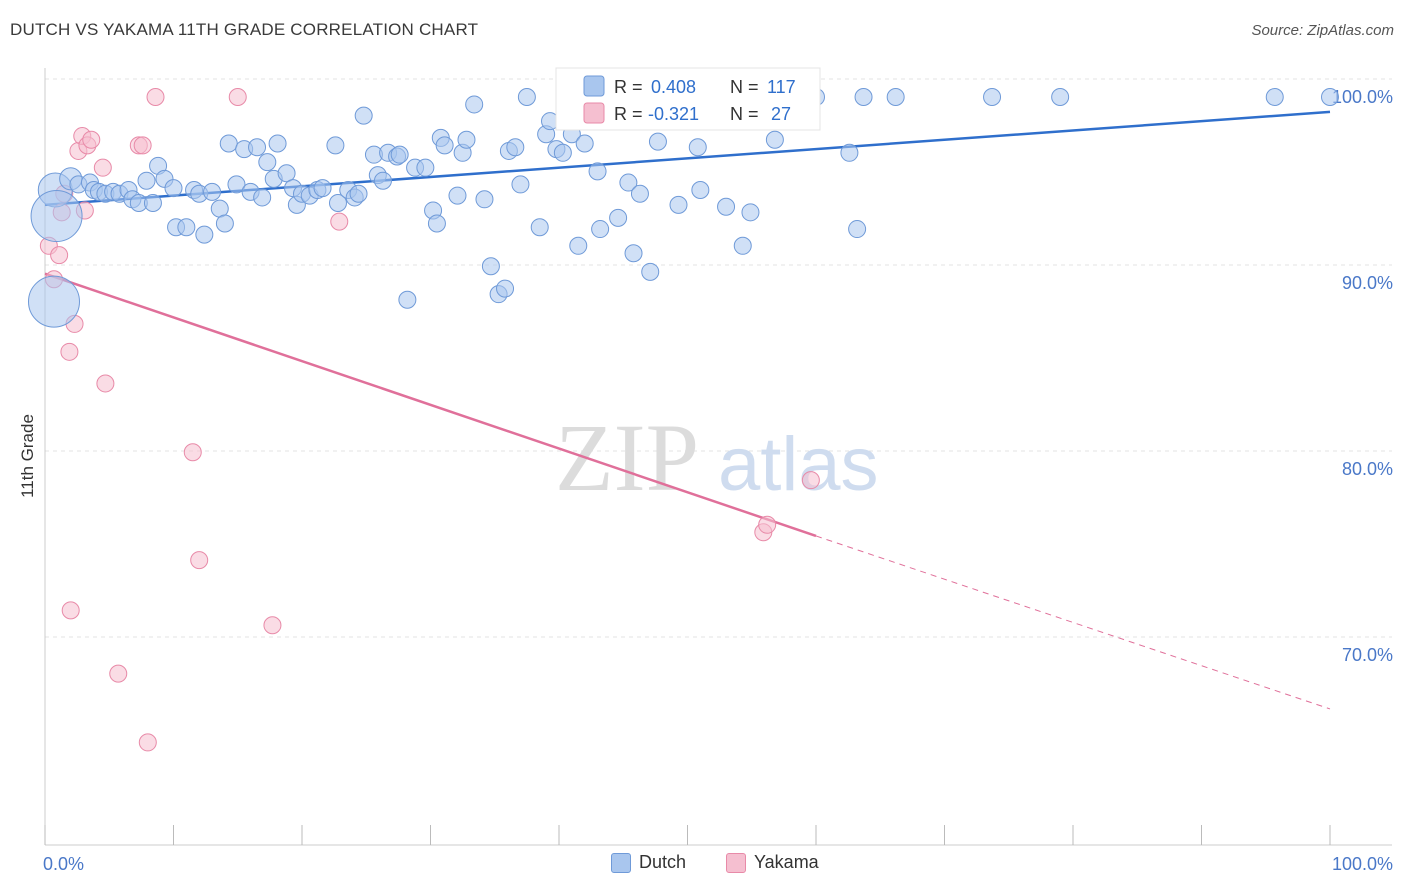 This screenshot has width=1406, height=892. I want to click on correlation-legend: R = 0.408 N = 117 R = -0.321 N = 27, so click(688, 99).